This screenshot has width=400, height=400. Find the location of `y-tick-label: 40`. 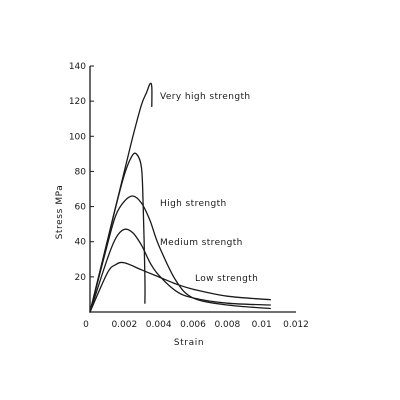

y-tick-label: 40 is located at coordinates (81, 243).